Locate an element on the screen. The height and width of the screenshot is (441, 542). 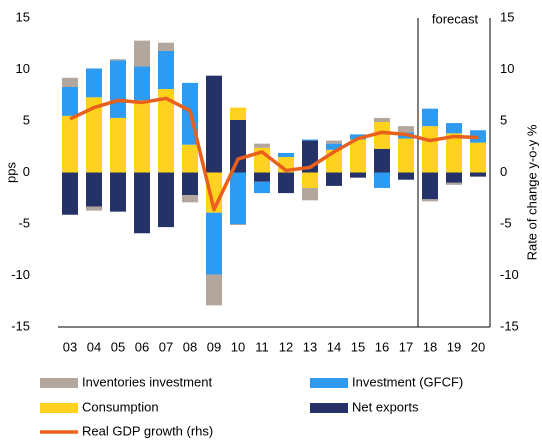
legend-label: Net exports is located at coordinates (385, 406).